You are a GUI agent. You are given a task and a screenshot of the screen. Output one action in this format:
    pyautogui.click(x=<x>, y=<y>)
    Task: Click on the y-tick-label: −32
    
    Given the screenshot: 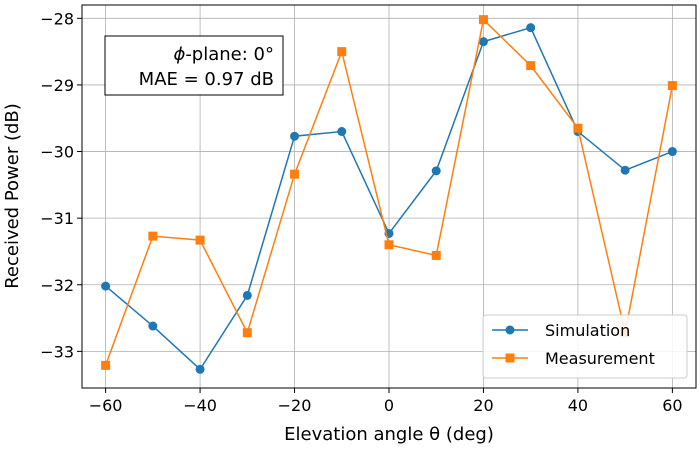 What is the action you would take?
    pyautogui.click(x=57, y=285)
    